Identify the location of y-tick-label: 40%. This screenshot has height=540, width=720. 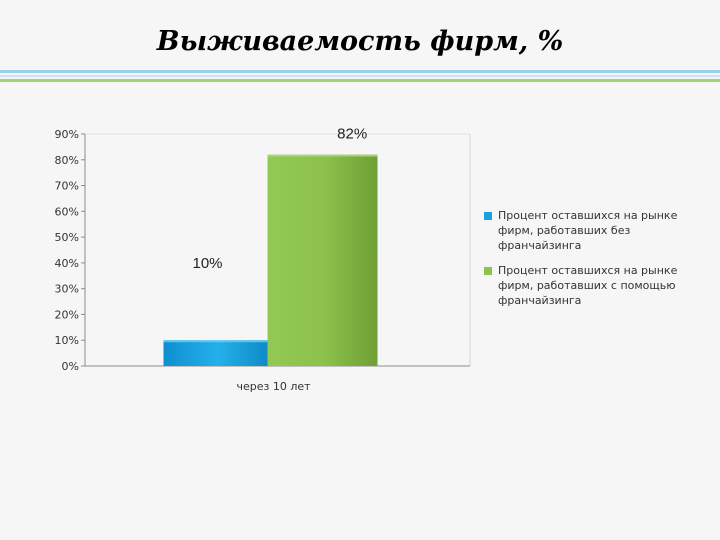
(67, 263).